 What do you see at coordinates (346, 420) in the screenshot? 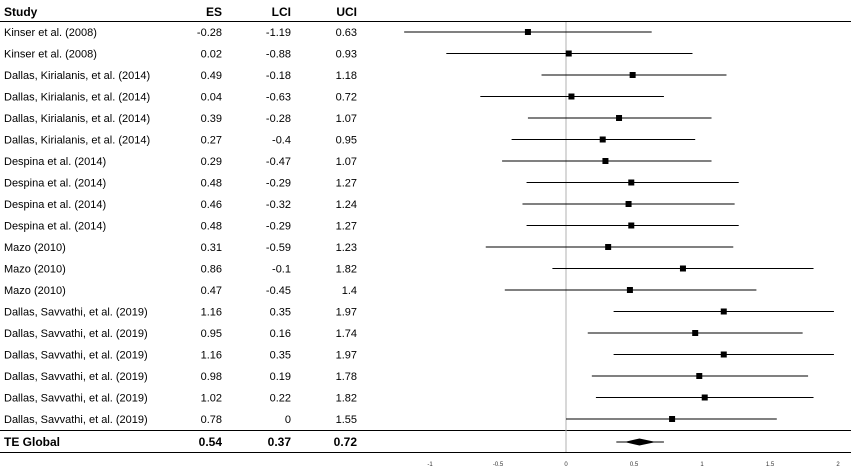
I see `uci-value: 1.55` at bounding box center [346, 420].